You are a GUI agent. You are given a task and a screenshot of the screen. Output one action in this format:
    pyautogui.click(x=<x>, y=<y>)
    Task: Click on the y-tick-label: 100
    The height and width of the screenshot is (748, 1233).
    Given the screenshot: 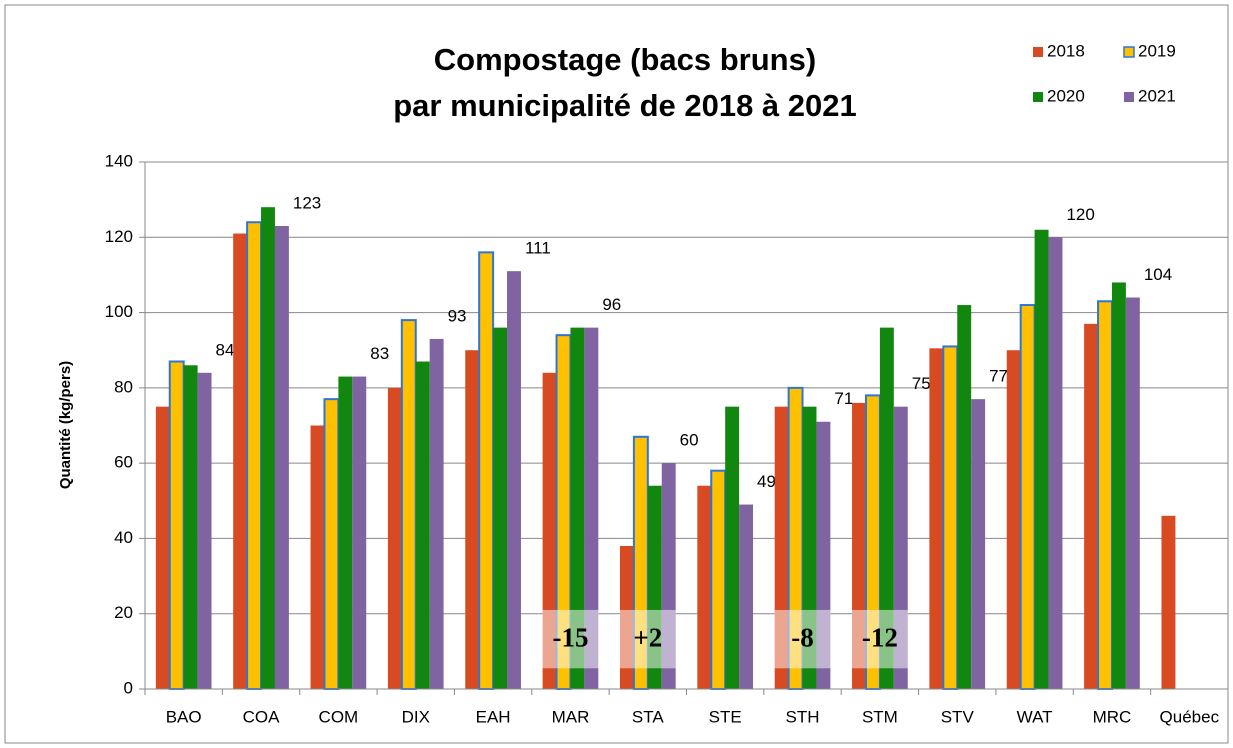 What is the action you would take?
    pyautogui.click(x=119, y=311)
    